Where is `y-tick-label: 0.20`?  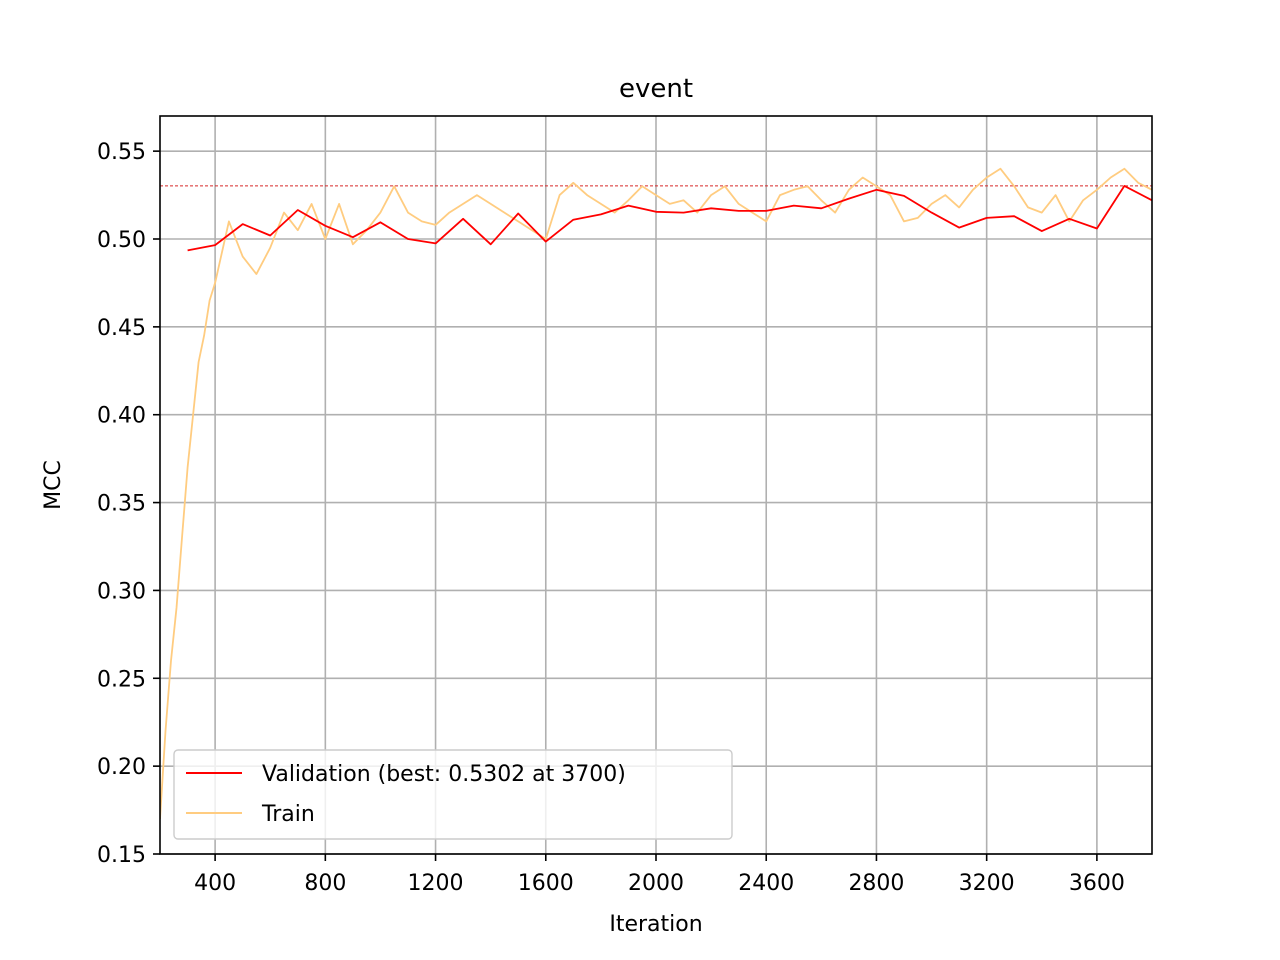
y-tick-label: 0.20 is located at coordinates (121, 767).